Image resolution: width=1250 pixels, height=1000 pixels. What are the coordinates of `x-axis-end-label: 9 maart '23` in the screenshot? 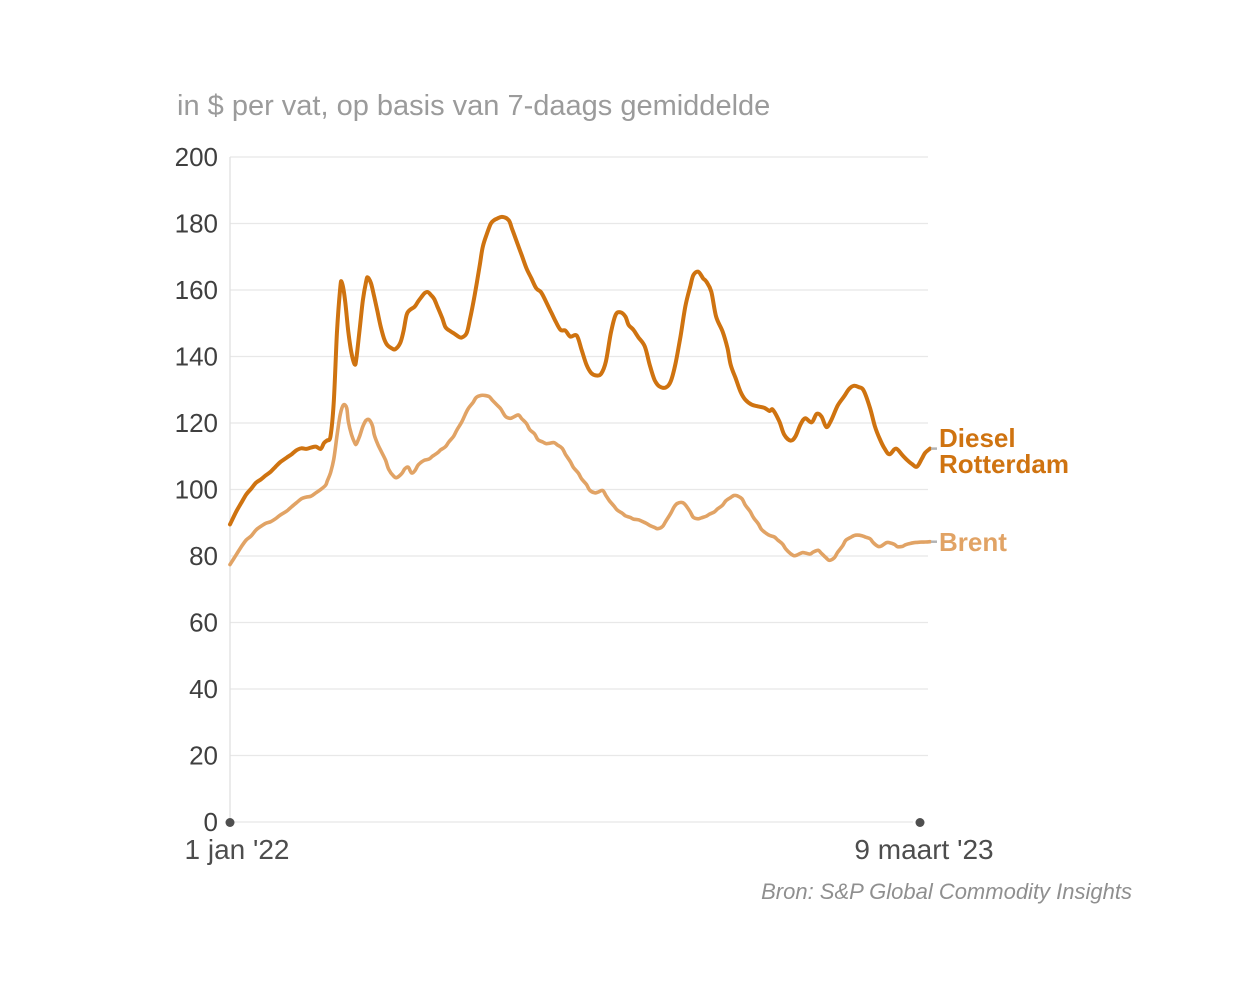 It's located at (924, 849).